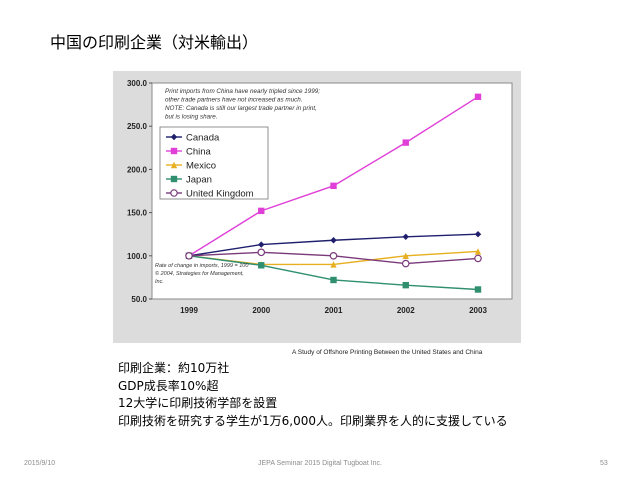 The image size is (638, 479). What do you see at coordinates (320, 463) in the screenshot?
I see `footer-center-text: JEPA Seminar 2015 Digital Tugboat Inc.` at bounding box center [320, 463].